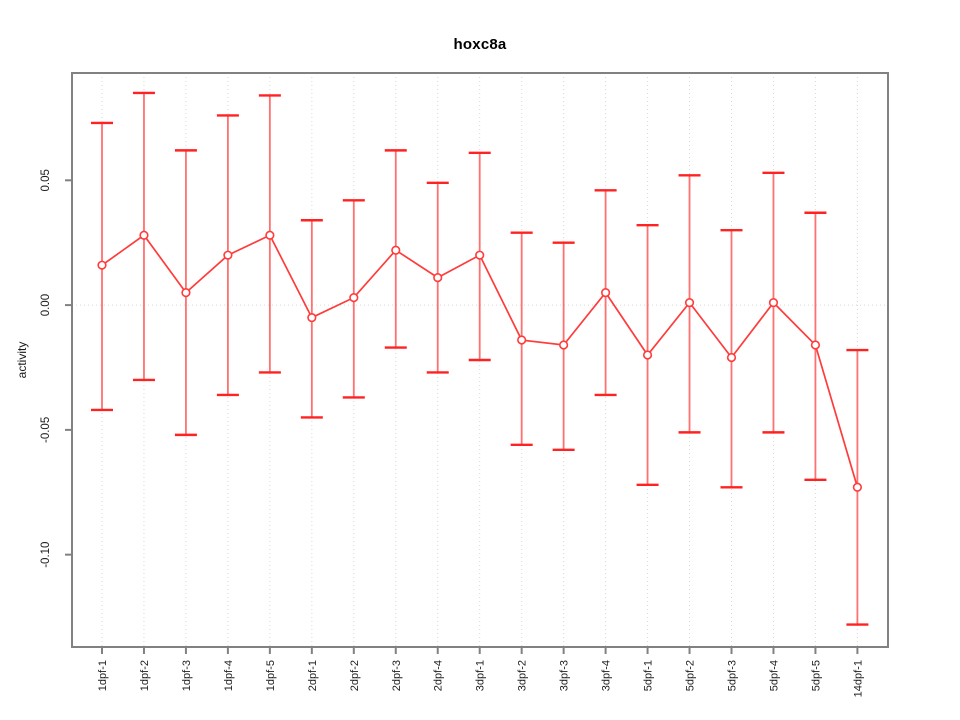  Describe the element at coordinates (774, 675) in the screenshot. I see `x-tick-label: 5dpf-4` at that location.